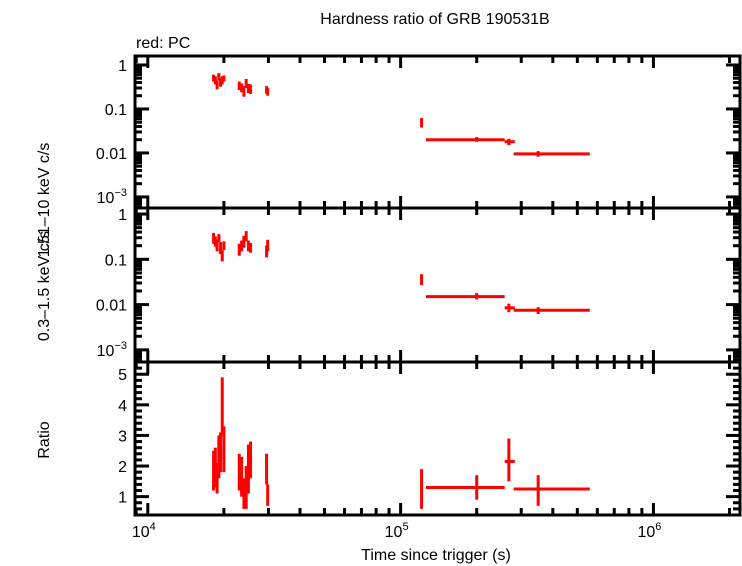  I want to click on y-tick-label: 4, so click(122, 406).